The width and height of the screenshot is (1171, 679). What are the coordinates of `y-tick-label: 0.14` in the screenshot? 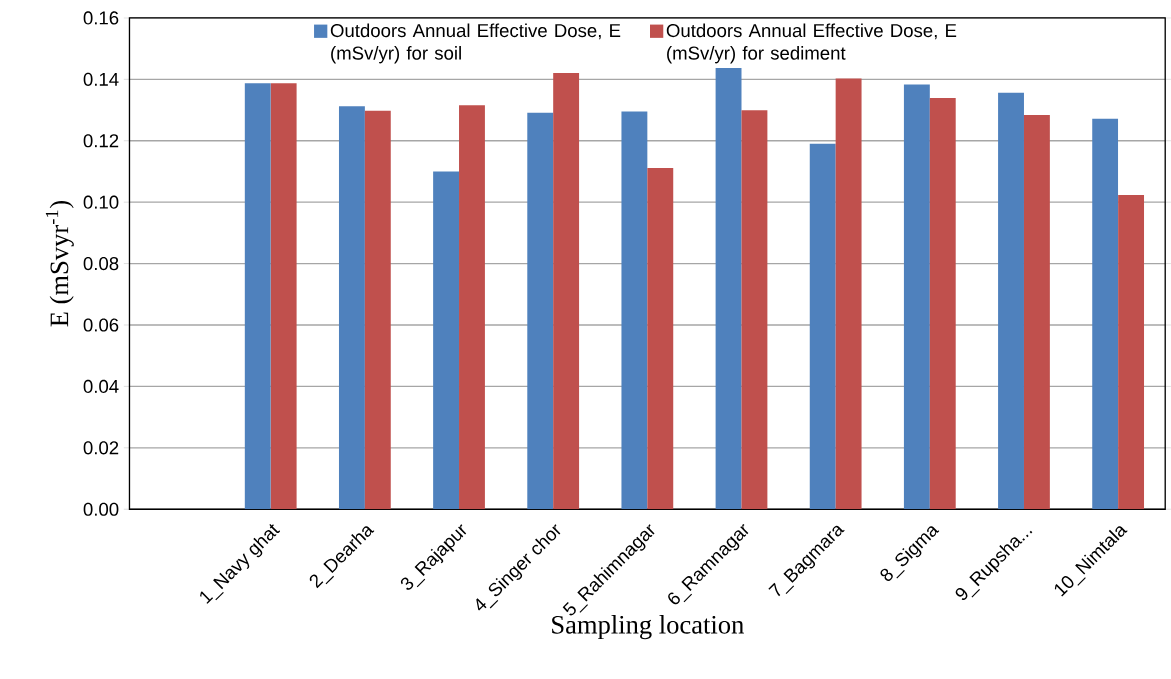 It's located at (101, 79).